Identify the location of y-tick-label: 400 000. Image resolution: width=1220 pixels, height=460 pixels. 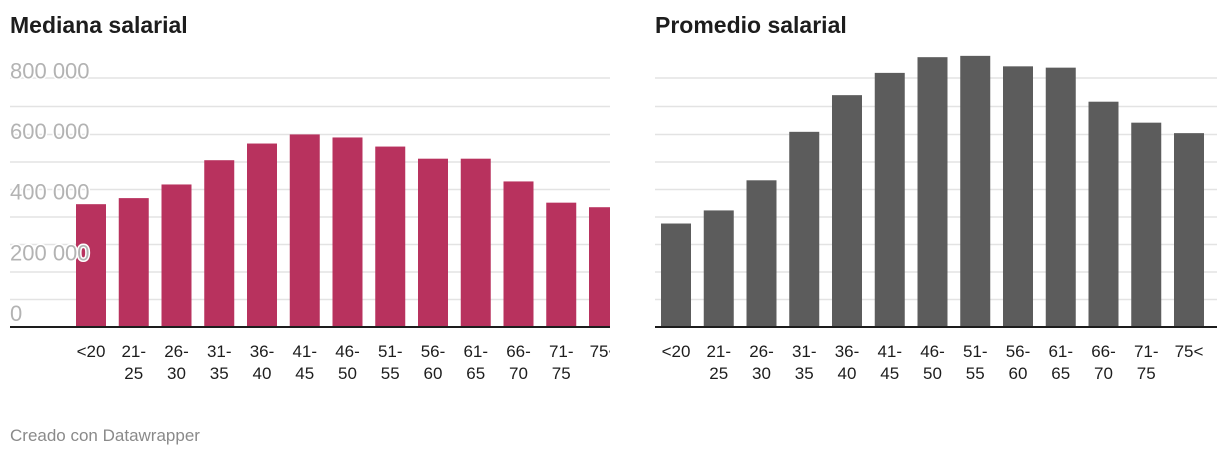
(50, 192).